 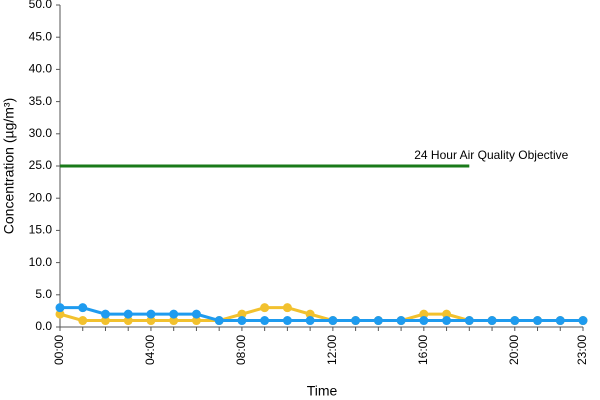 What do you see at coordinates (514, 350) in the screenshot?
I see `x-tick-label: 20:00` at bounding box center [514, 350].